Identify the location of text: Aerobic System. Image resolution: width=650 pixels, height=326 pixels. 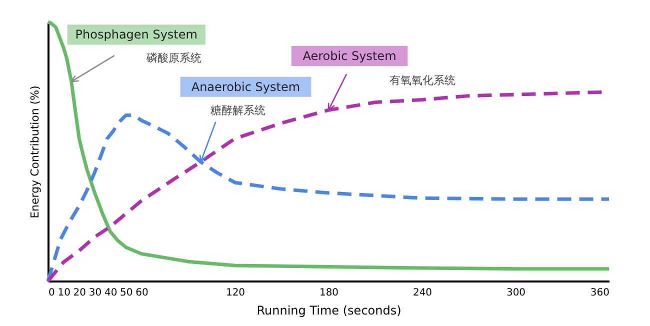
(349, 56).